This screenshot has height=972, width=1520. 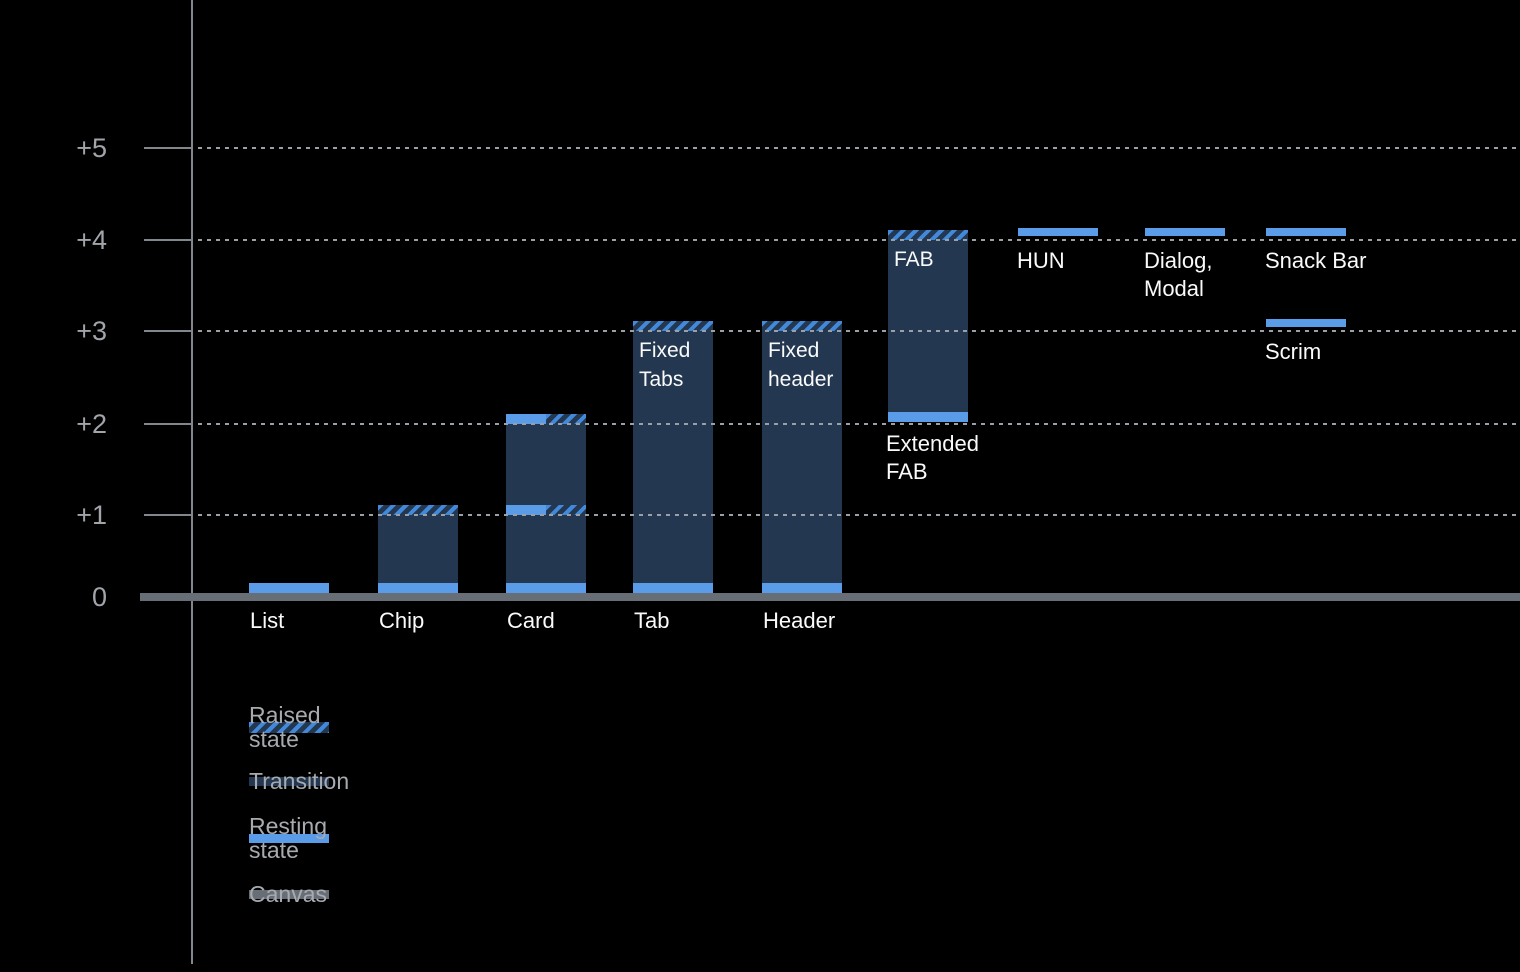 What do you see at coordinates (1185, 232) in the screenshot?
I see `bar-dialog-modal-resting-state` at bounding box center [1185, 232].